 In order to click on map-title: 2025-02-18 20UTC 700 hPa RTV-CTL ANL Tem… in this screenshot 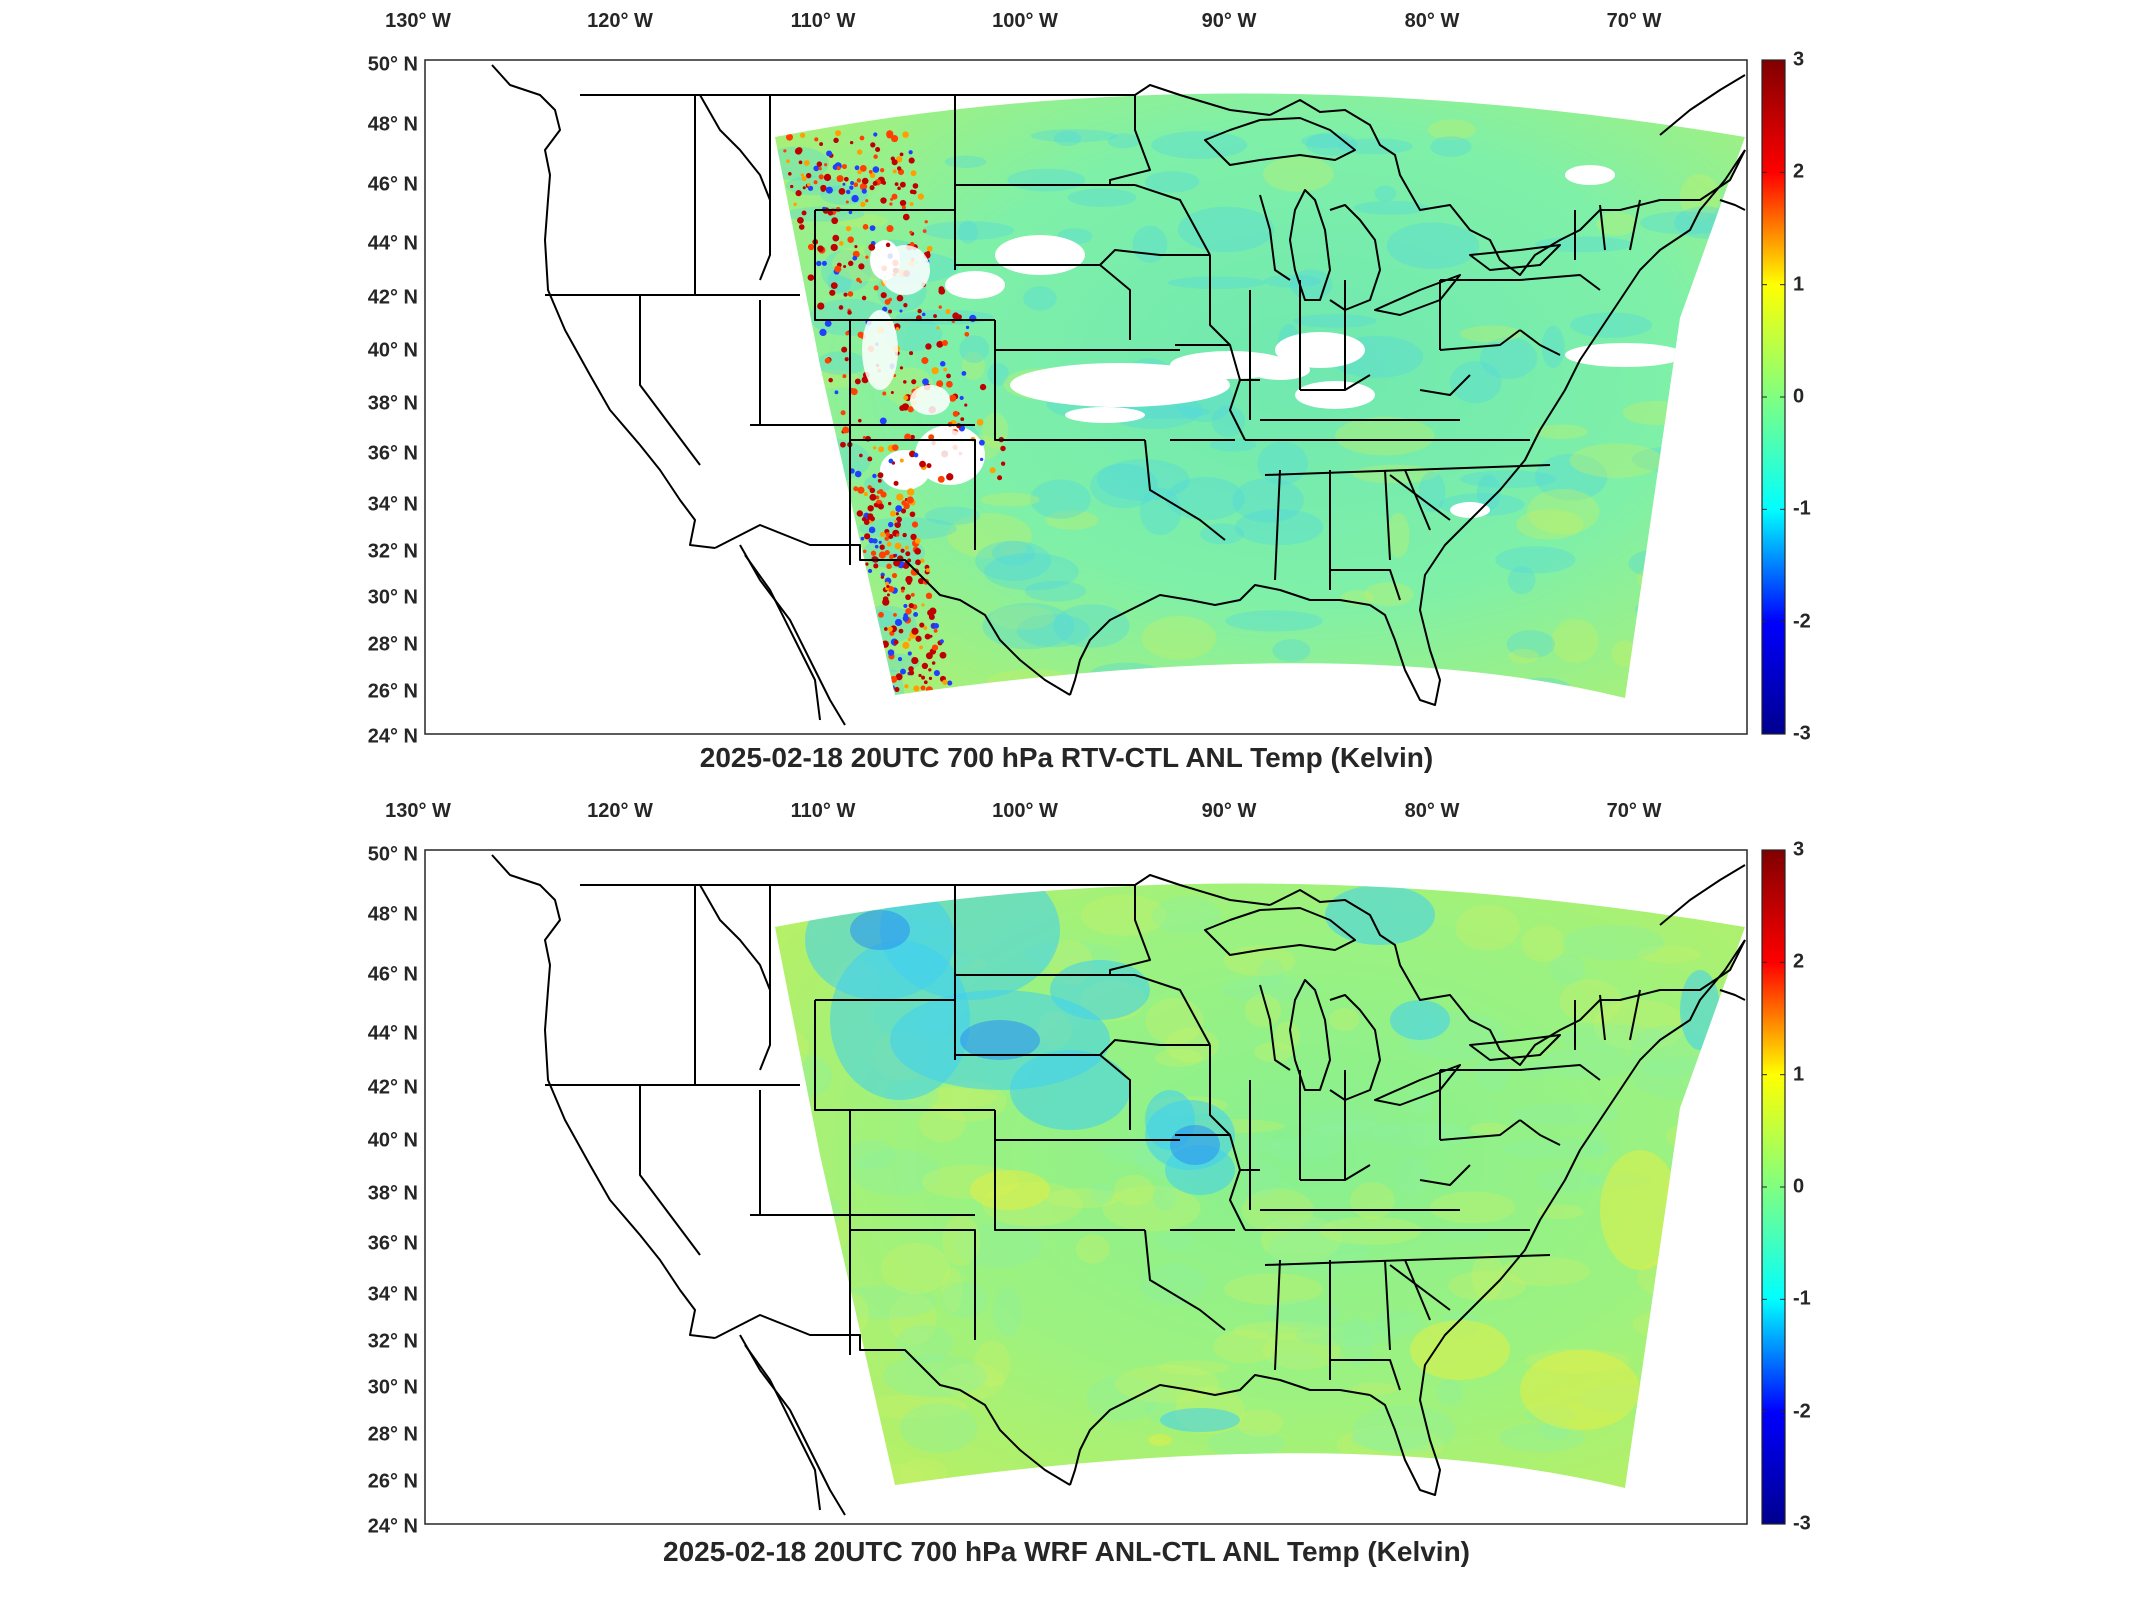, I will do `click(1066, 757)`.